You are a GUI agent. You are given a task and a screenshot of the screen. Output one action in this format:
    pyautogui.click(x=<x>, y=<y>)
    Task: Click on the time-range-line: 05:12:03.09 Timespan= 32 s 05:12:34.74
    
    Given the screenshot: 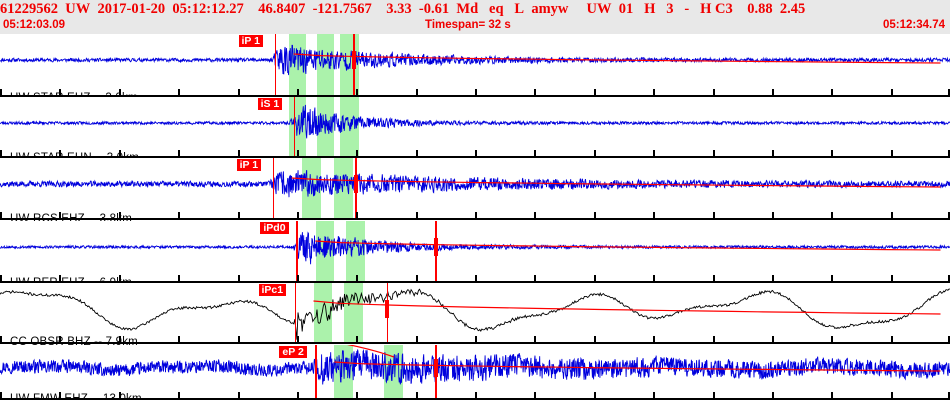 What is the action you would take?
    pyautogui.click(x=475, y=25)
    